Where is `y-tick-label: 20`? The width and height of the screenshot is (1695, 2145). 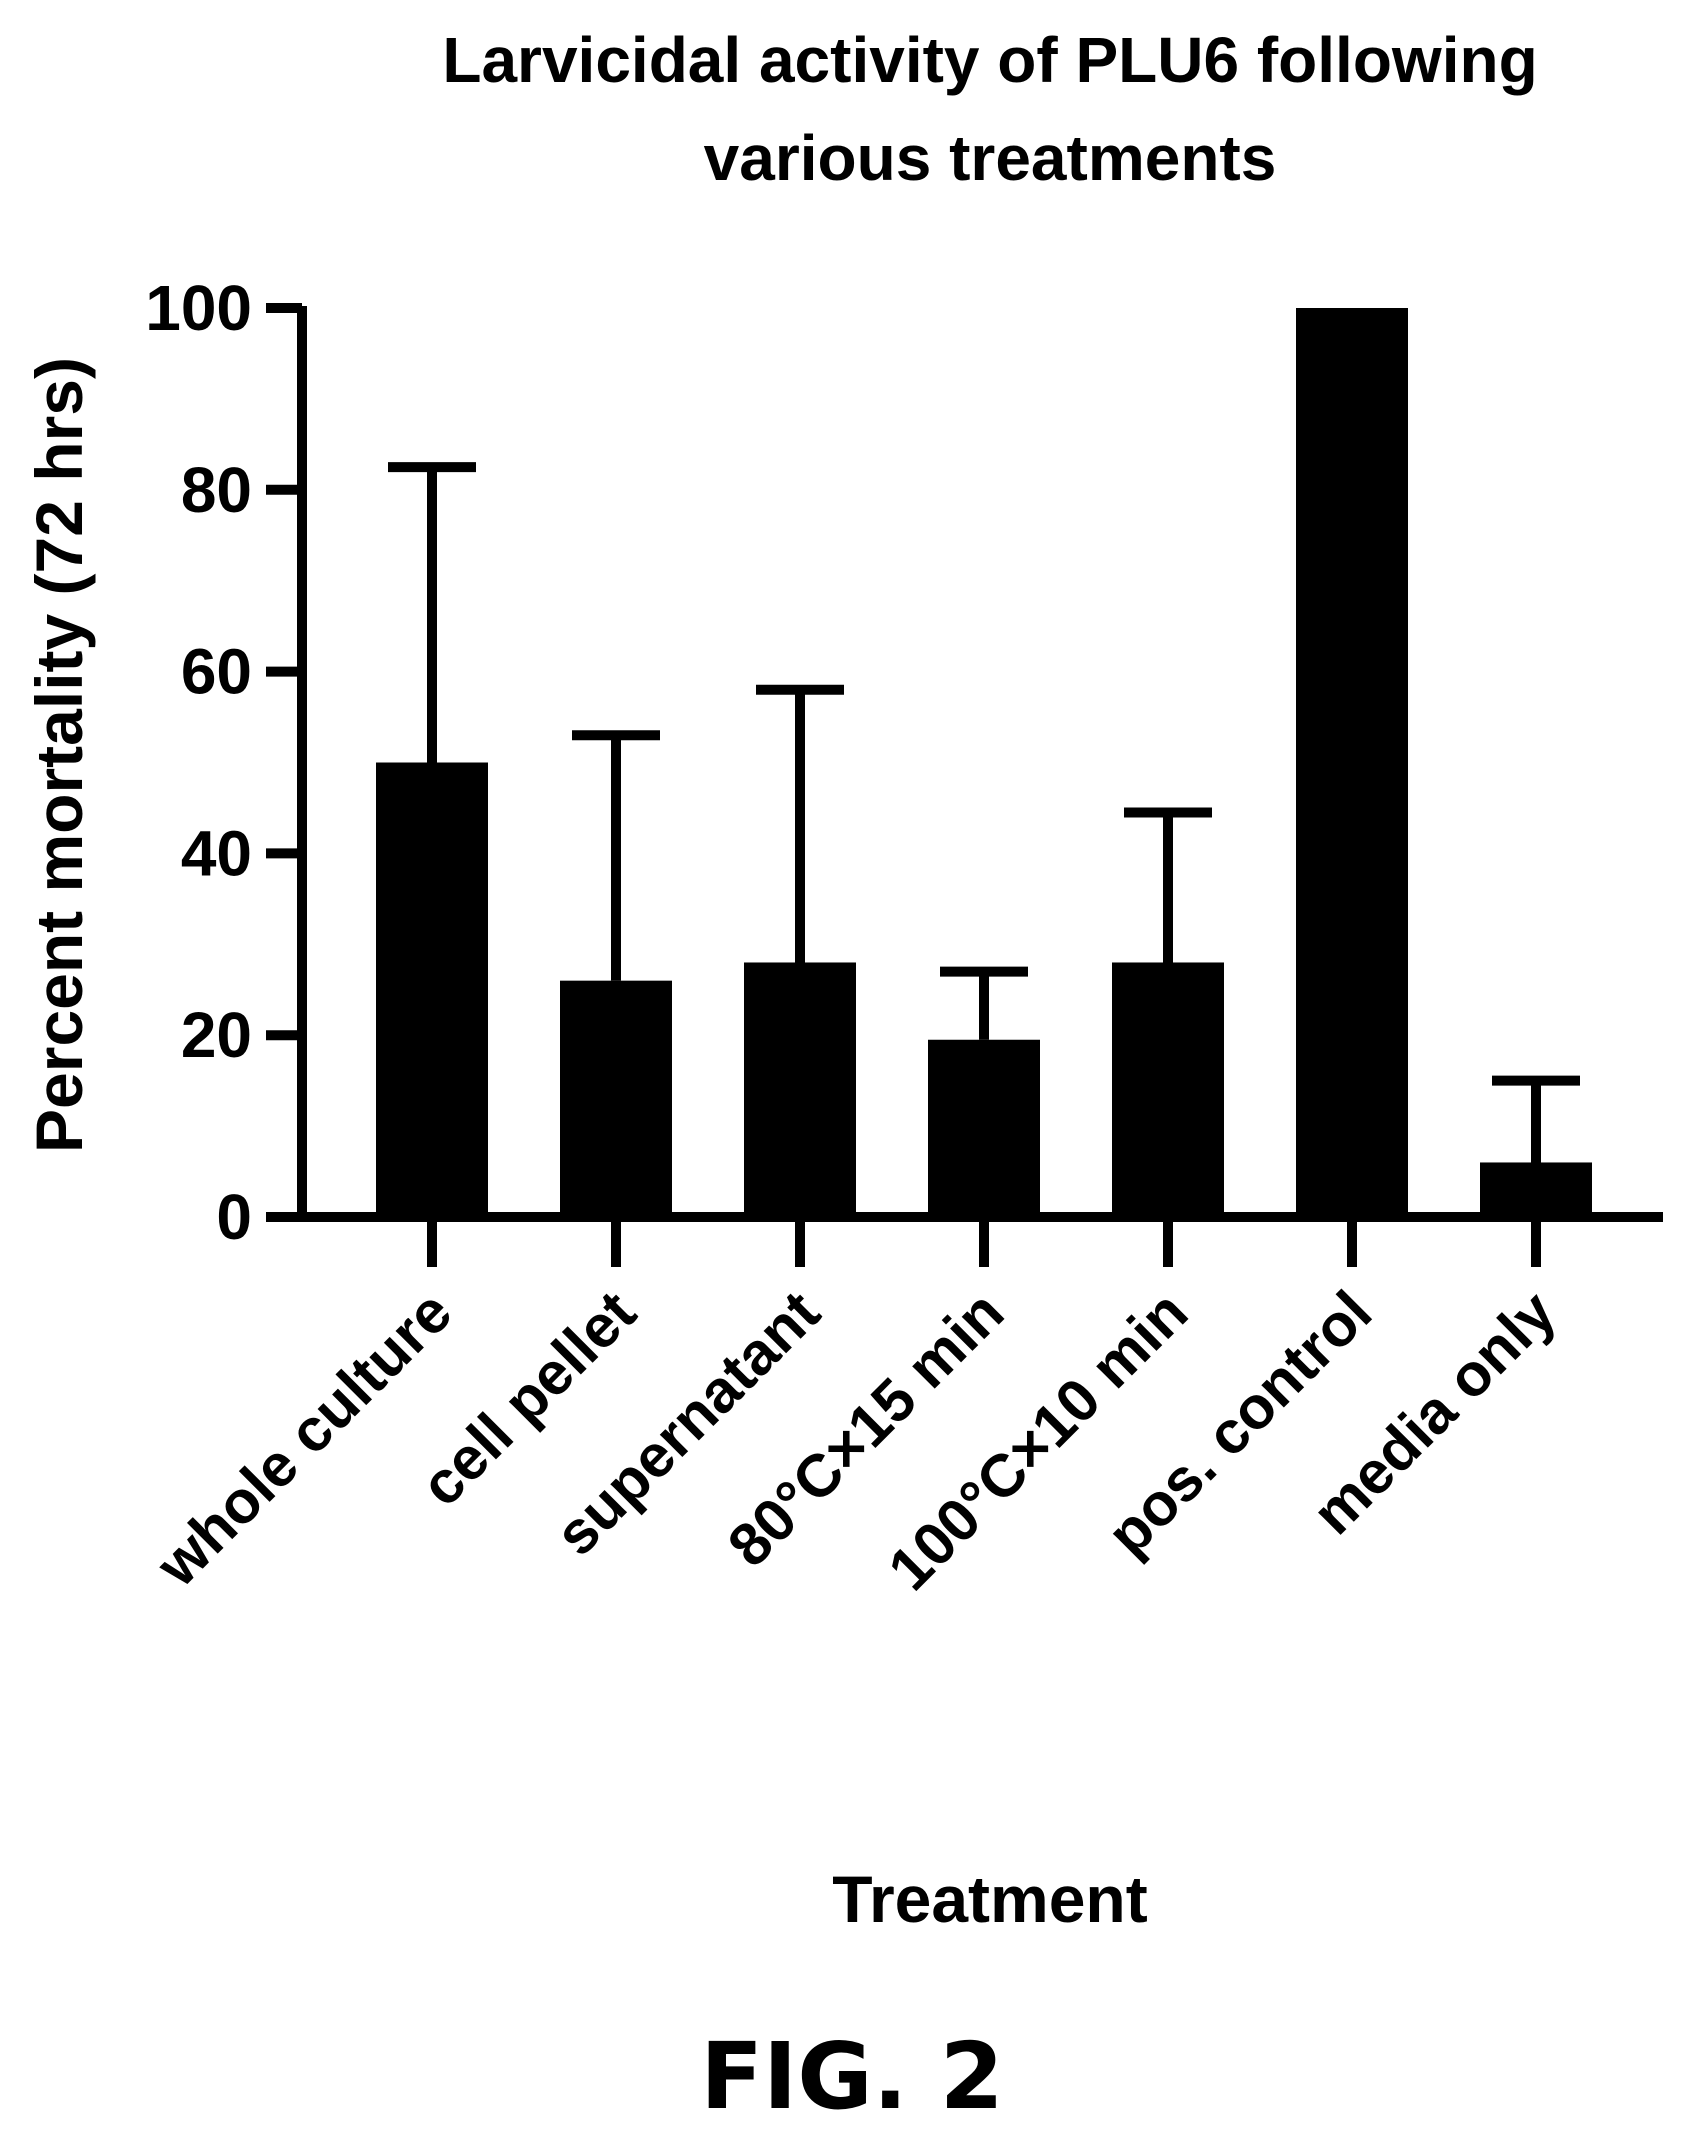 y-tick-label: 20 is located at coordinates (216, 1035).